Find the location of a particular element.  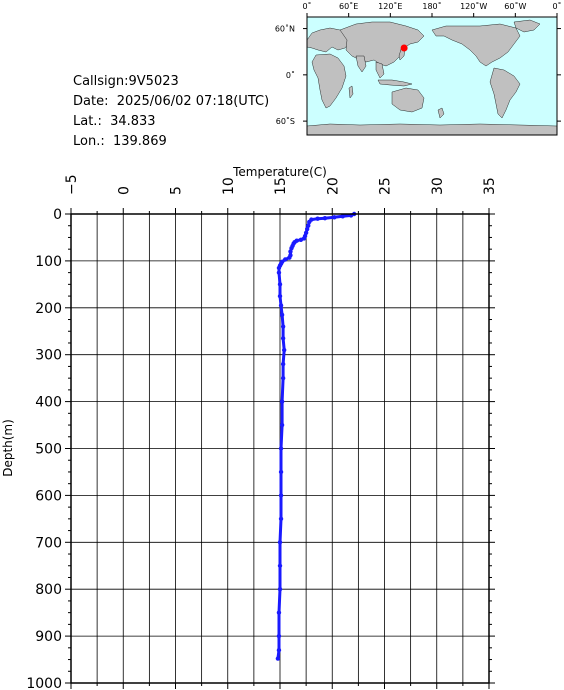

y-tick-label: 600 is located at coordinates (48, 496).